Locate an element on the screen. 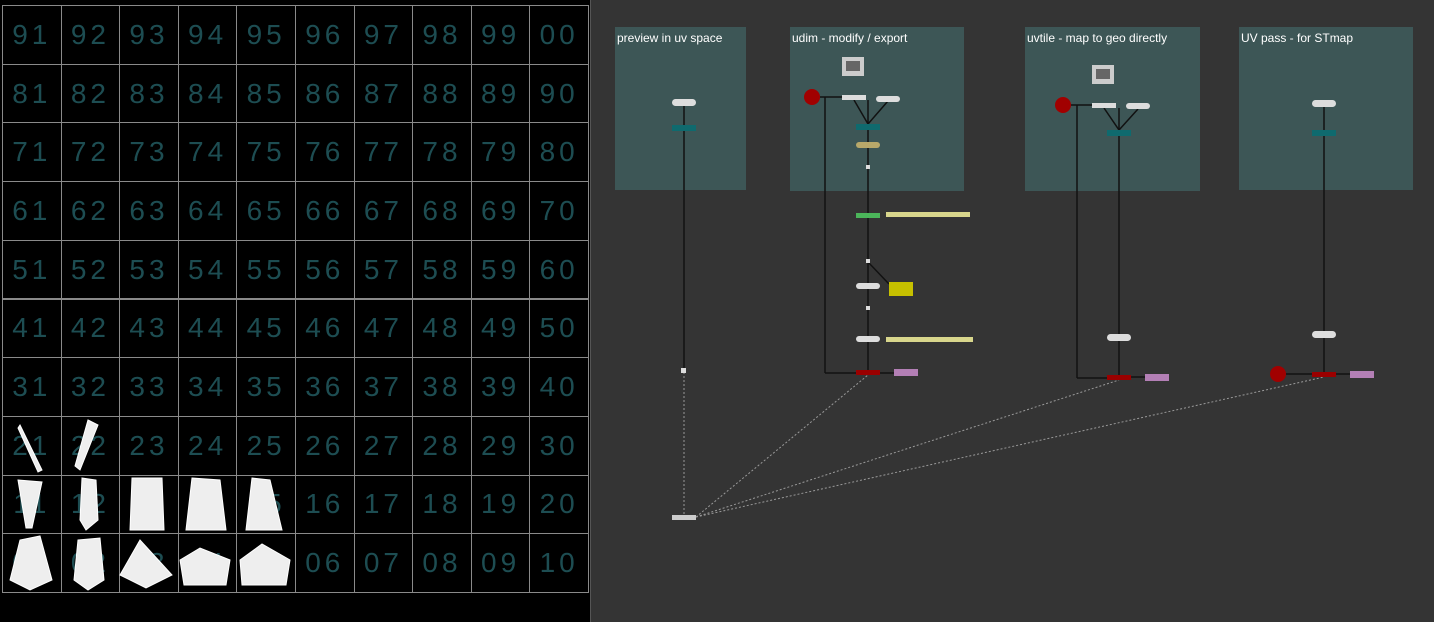 This screenshot has height=622, width=1434. udim-tile: 25 is located at coordinates (266, 445).